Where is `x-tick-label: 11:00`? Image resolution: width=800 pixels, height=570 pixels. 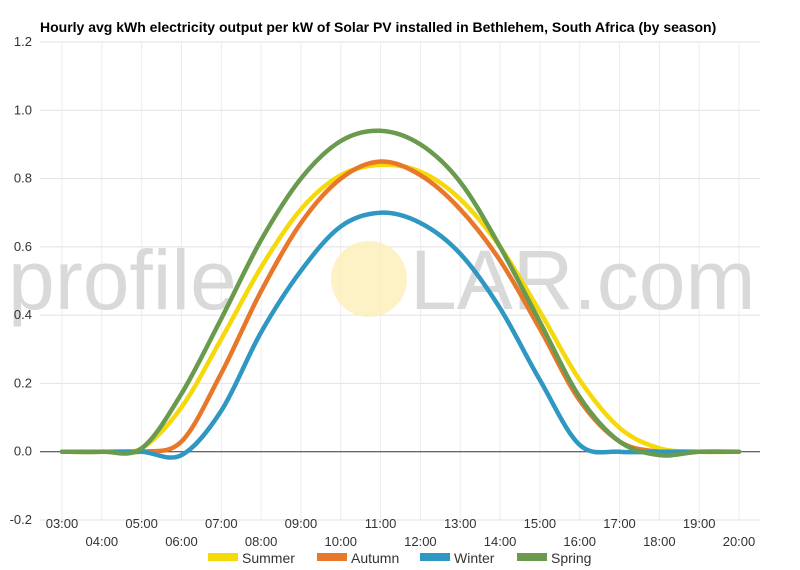
x-tick-label: 11:00 is located at coordinates (381, 523).